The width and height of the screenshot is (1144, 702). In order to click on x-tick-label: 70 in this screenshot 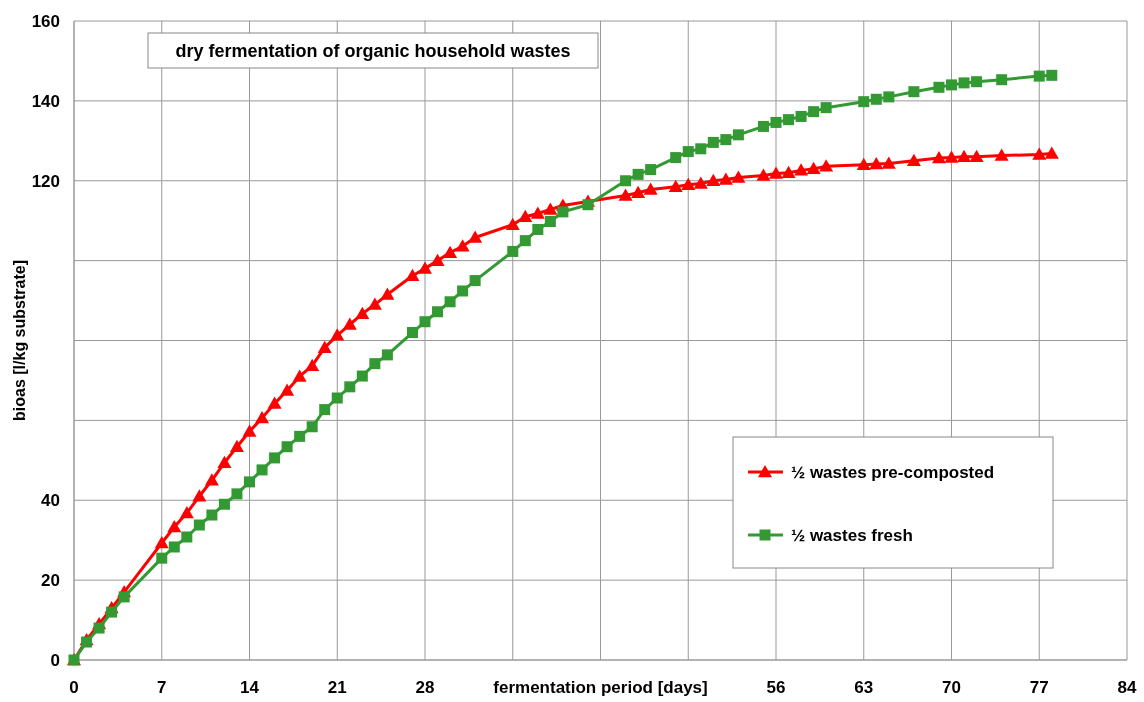, I will do `click(951, 687)`.